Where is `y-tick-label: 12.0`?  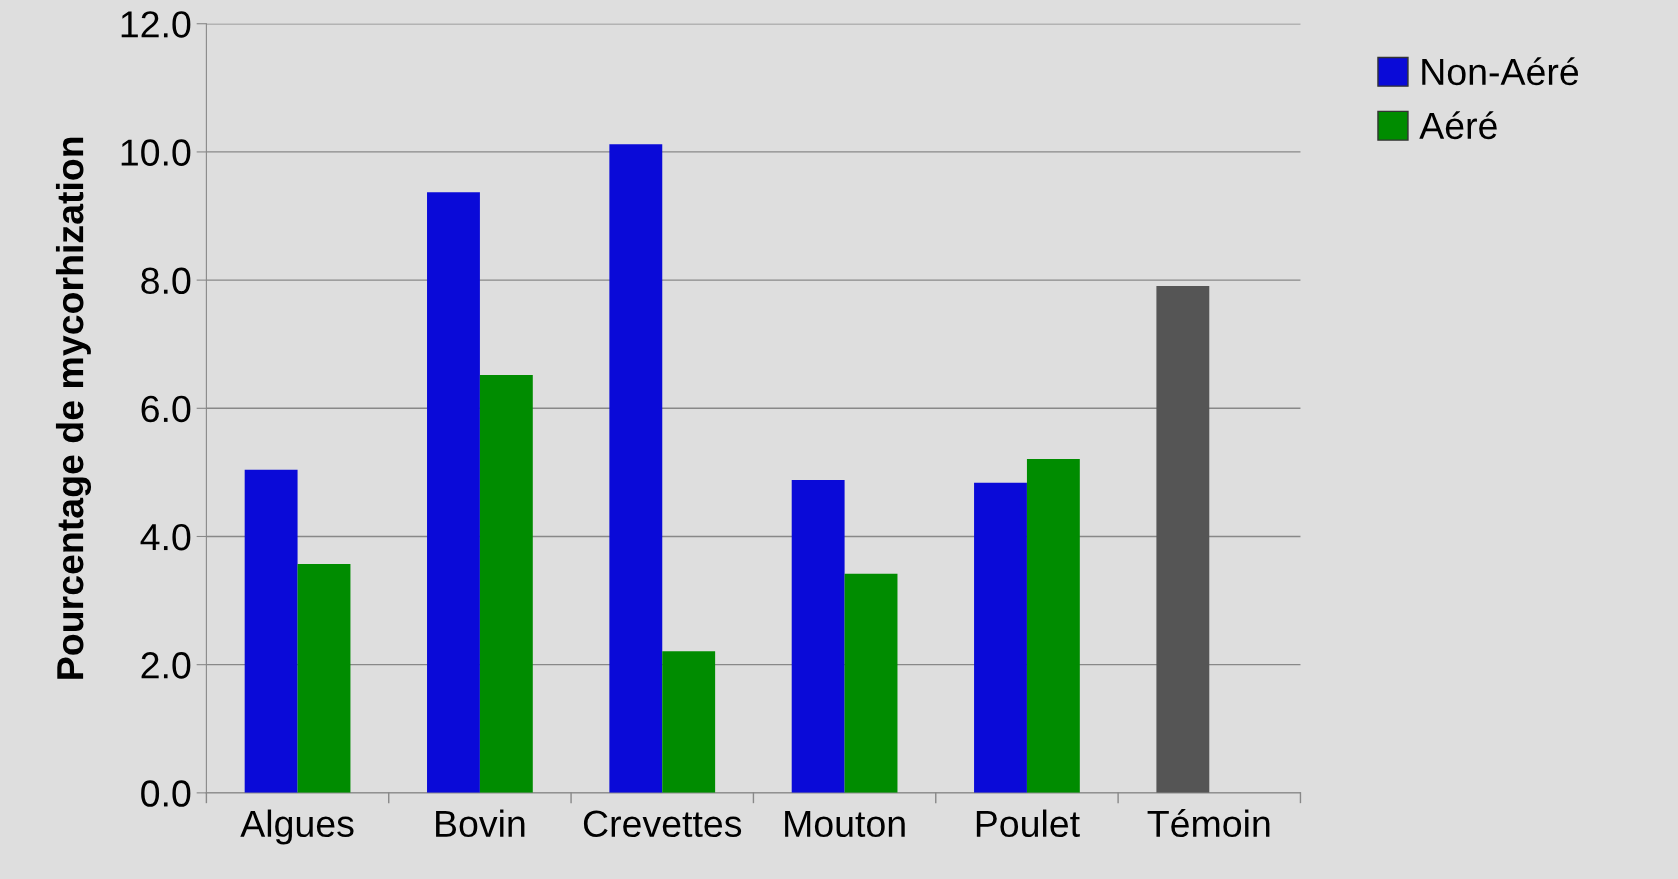 y-tick-label: 12.0 is located at coordinates (156, 24).